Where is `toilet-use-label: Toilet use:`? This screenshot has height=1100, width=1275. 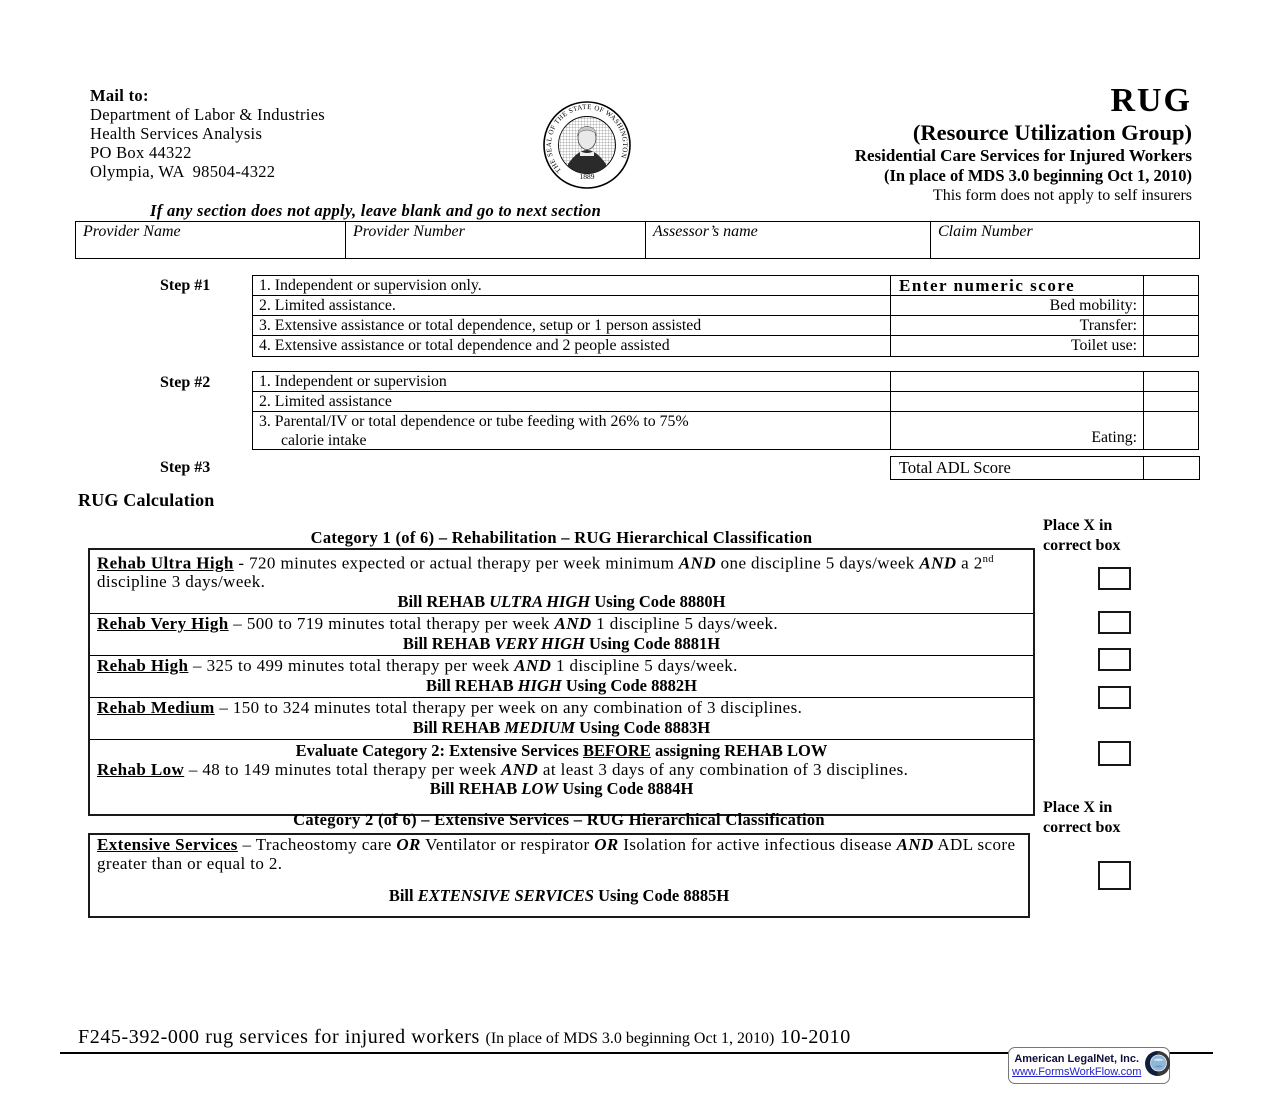
toilet-use-label: Toilet use: is located at coordinates (1017, 346).